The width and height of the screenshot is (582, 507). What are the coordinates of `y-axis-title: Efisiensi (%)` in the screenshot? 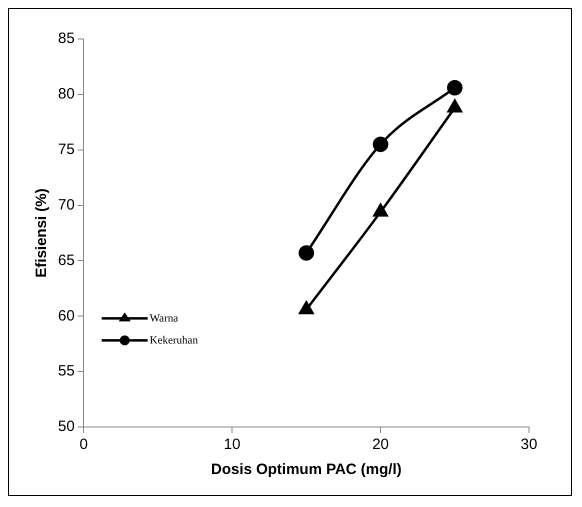 It's located at (41, 233).